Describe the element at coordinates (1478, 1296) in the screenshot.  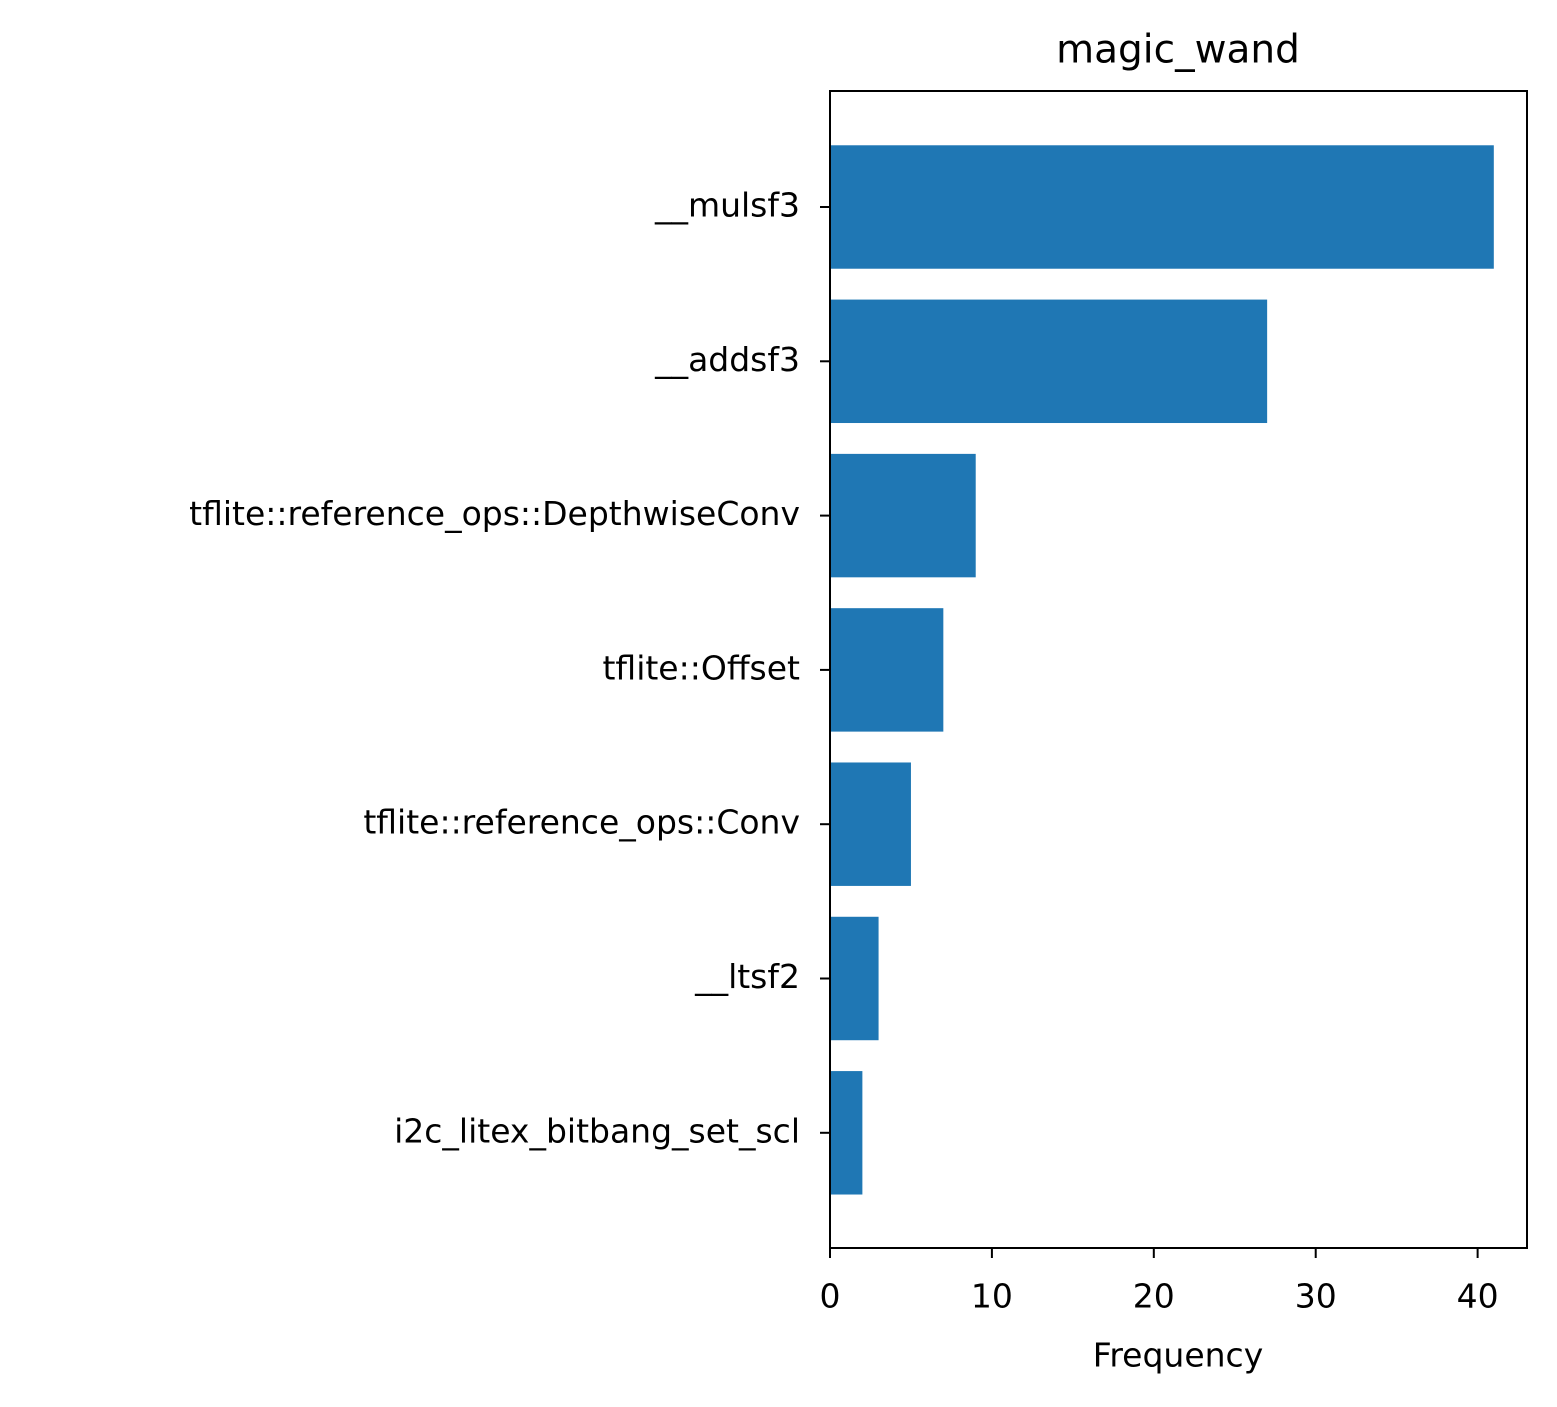
I see `x-tick-label: 40` at that location.